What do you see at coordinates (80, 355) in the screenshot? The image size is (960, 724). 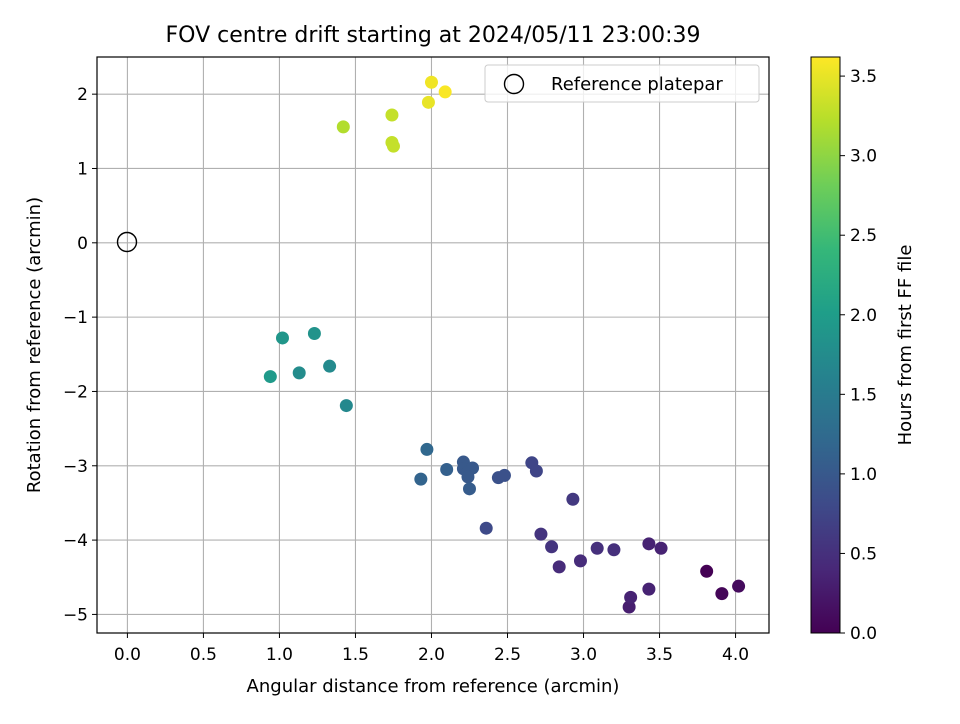 I see `y-axis-ticks: −5 −4 −3 −2 −1 0 1 2` at bounding box center [80, 355].